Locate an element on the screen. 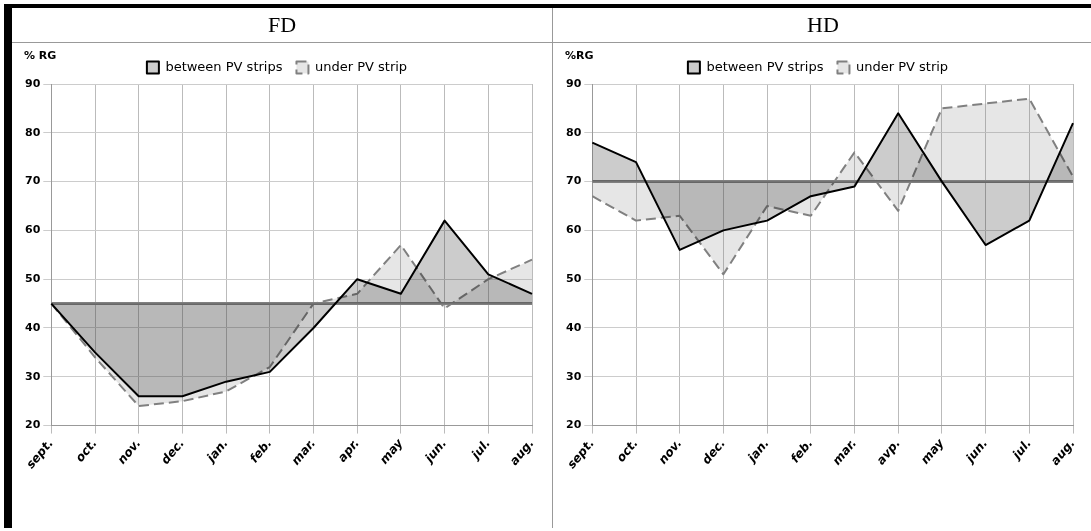  y-axis-title: %RG is located at coordinates (579, 56).